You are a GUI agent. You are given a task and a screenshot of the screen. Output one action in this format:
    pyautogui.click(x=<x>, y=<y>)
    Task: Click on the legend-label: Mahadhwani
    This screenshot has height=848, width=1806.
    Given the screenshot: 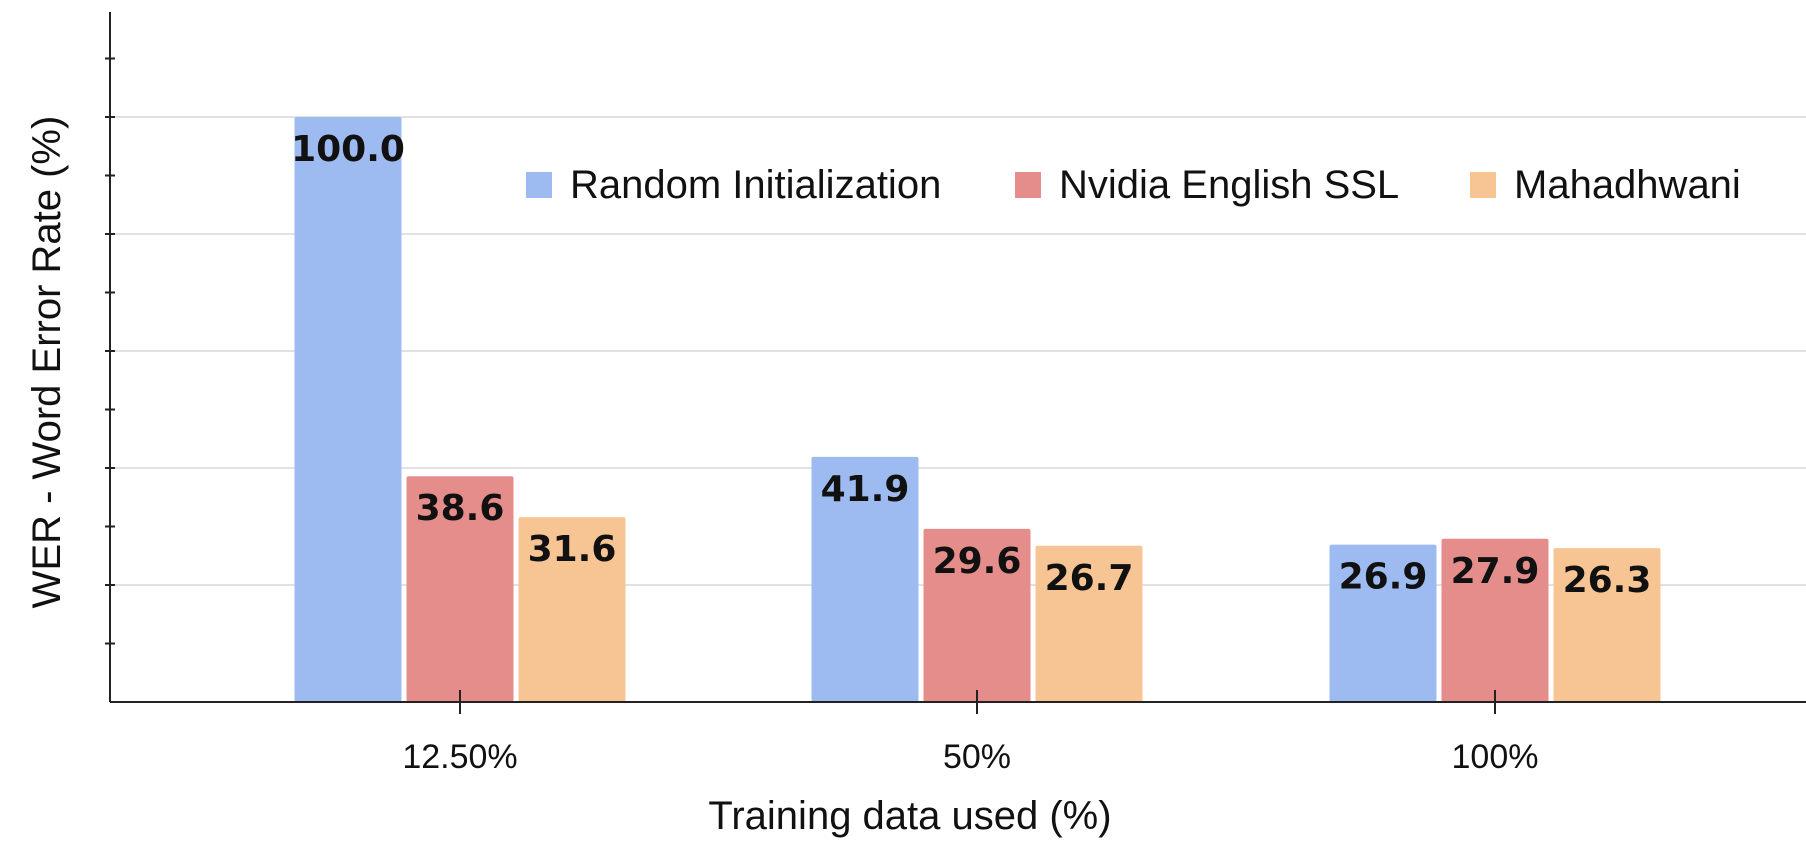 What is the action you would take?
    pyautogui.click(x=1627, y=185)
    